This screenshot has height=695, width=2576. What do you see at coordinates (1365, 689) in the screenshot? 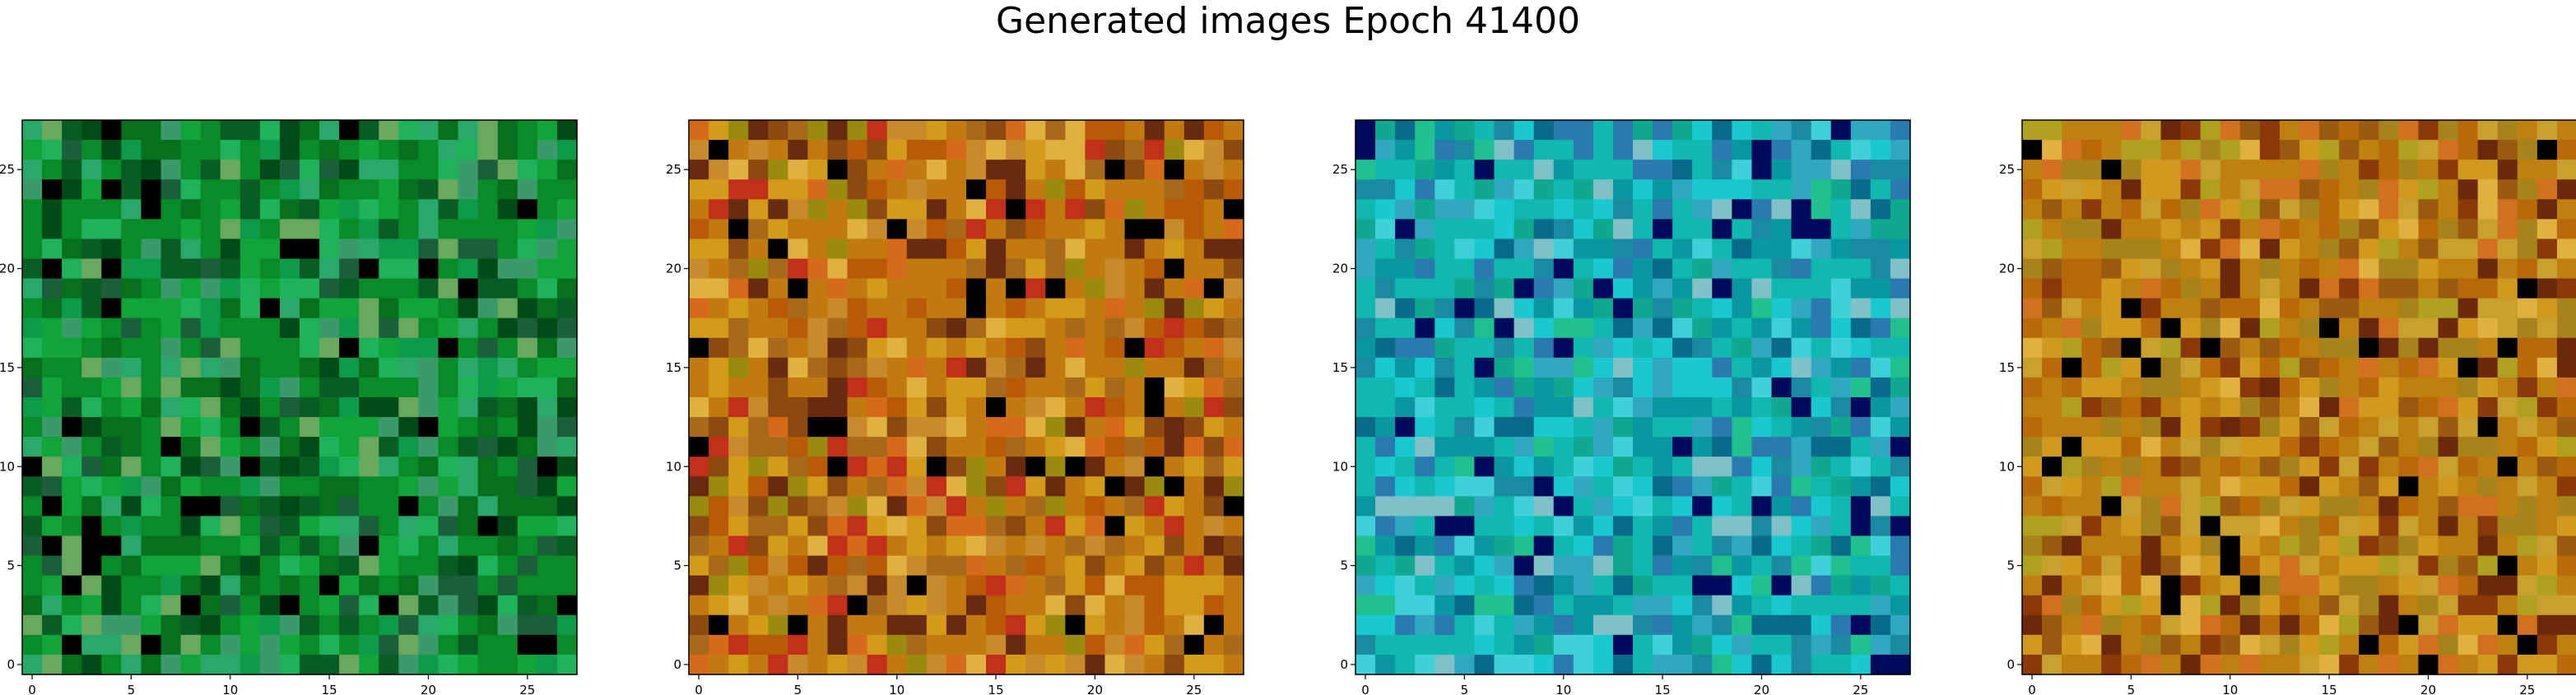
I see `x-tick-label: 0` at bounding box center [1365, 689].